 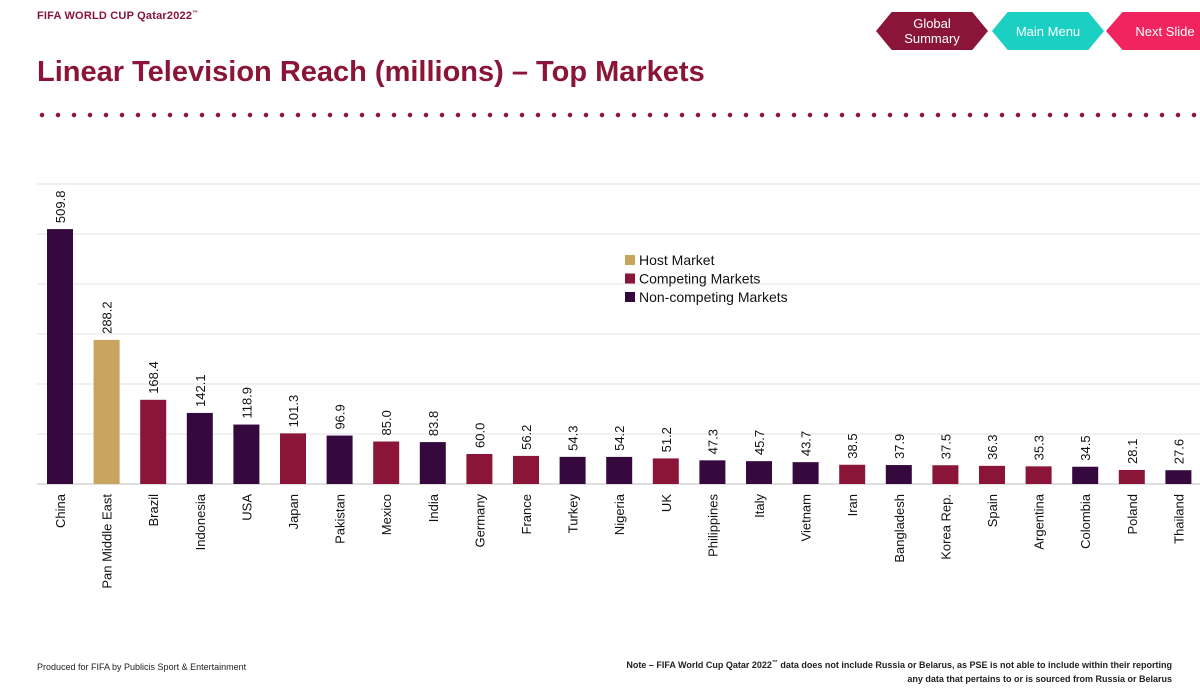 I want to click on data-label: 34.5, so click(x=1085, y=447).